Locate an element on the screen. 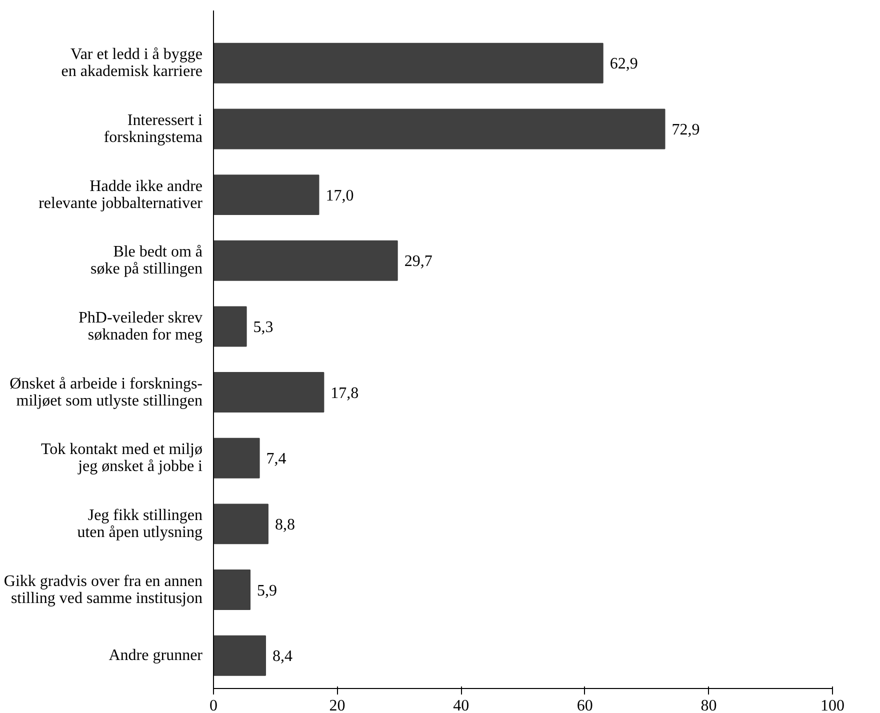 This screenshot has width=880, height=713. x-tick-label: 40 is located at coordinates (461, 705).